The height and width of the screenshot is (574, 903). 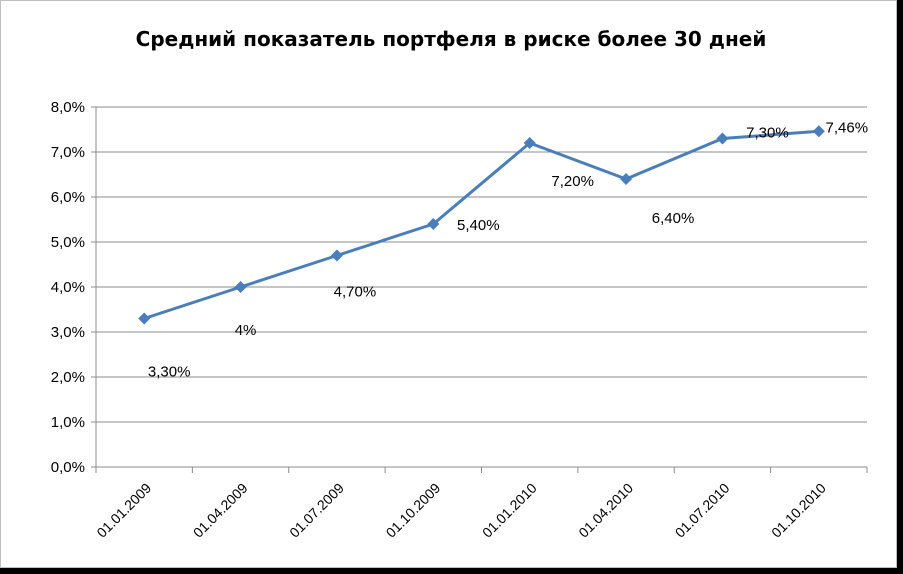 I want to click on y-tick-label: 1,0%, so click(x=68, y=422).